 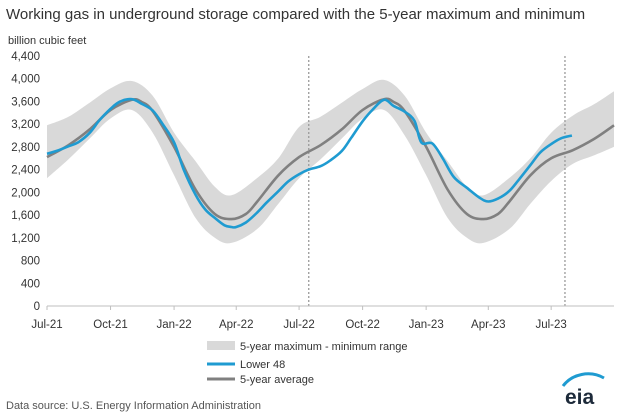 What do you see at coordinates (550, 325) in the screenshot?
I see `x-tick-label: Jul-23` at bounding box center [550, 325].